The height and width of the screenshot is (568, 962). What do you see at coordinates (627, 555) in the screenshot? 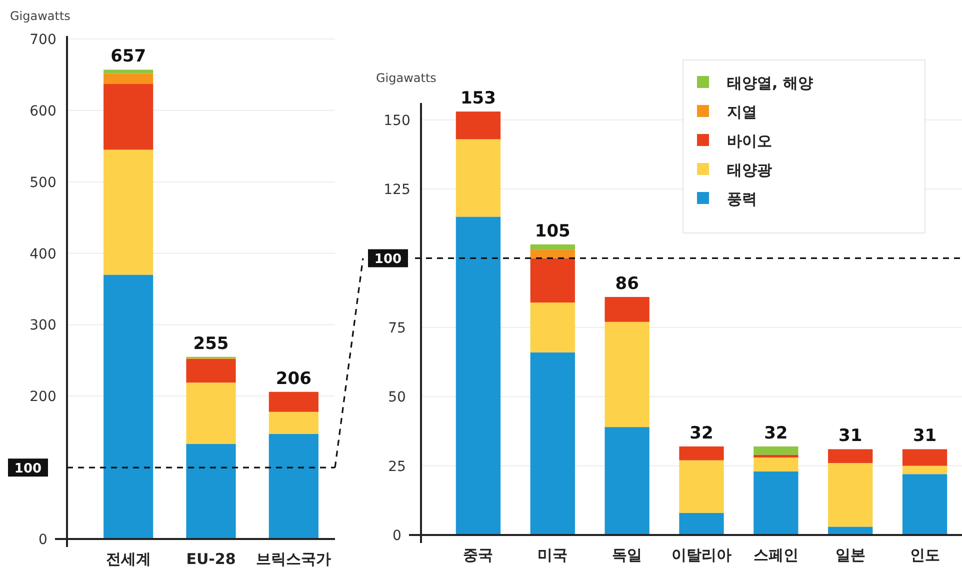
I see `x-tick-label: 독일` at bounding box center [627, 555].